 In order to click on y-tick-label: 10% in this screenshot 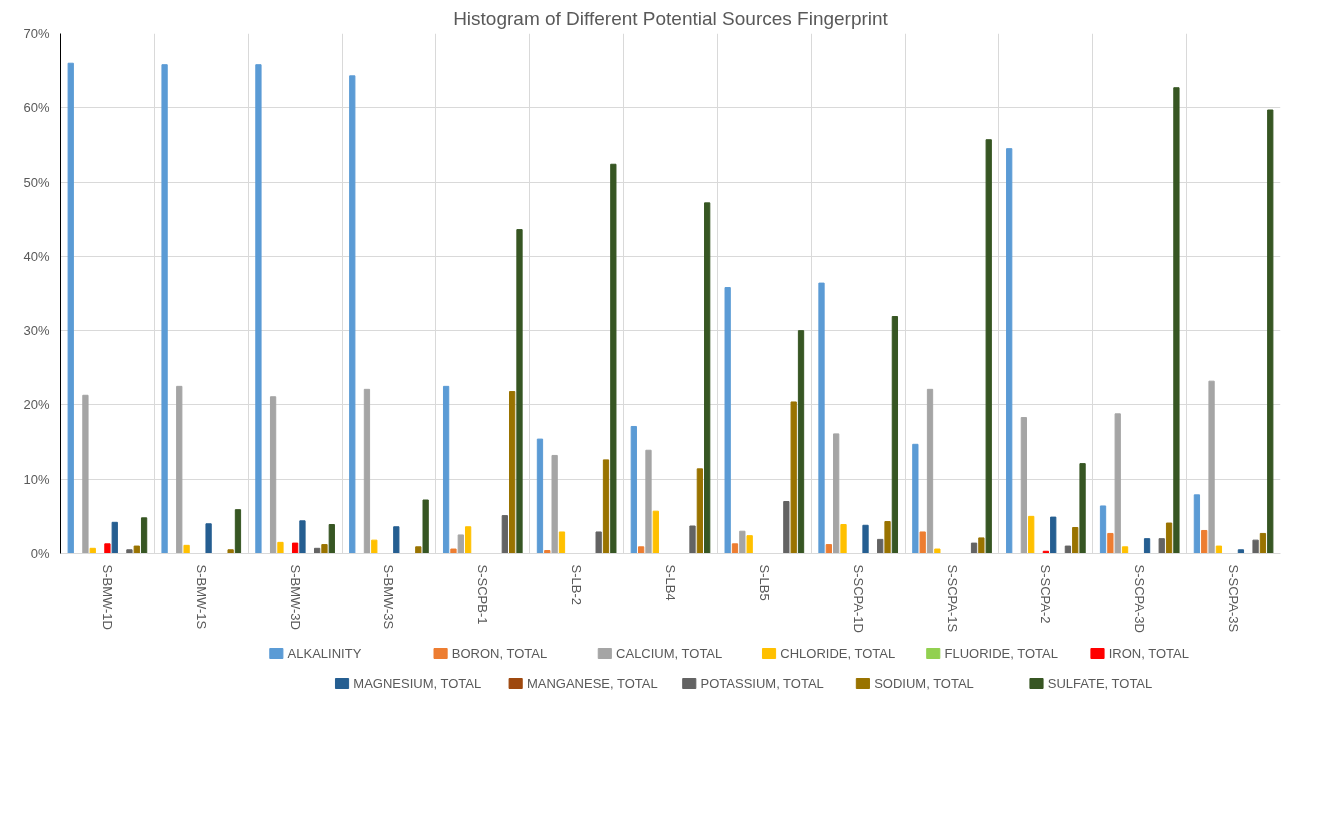, I will do `click(36, 479)`.